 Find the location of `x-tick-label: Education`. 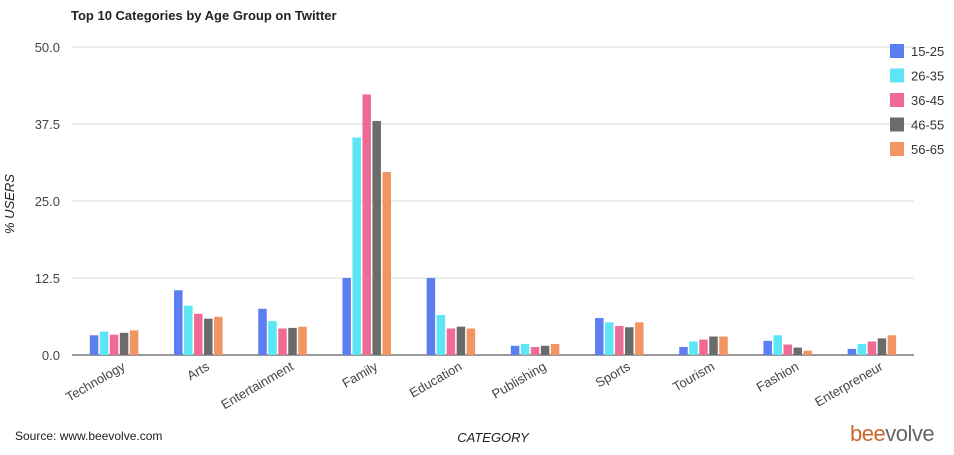

x-tick-label: Education is located at coordinates (436, 380).